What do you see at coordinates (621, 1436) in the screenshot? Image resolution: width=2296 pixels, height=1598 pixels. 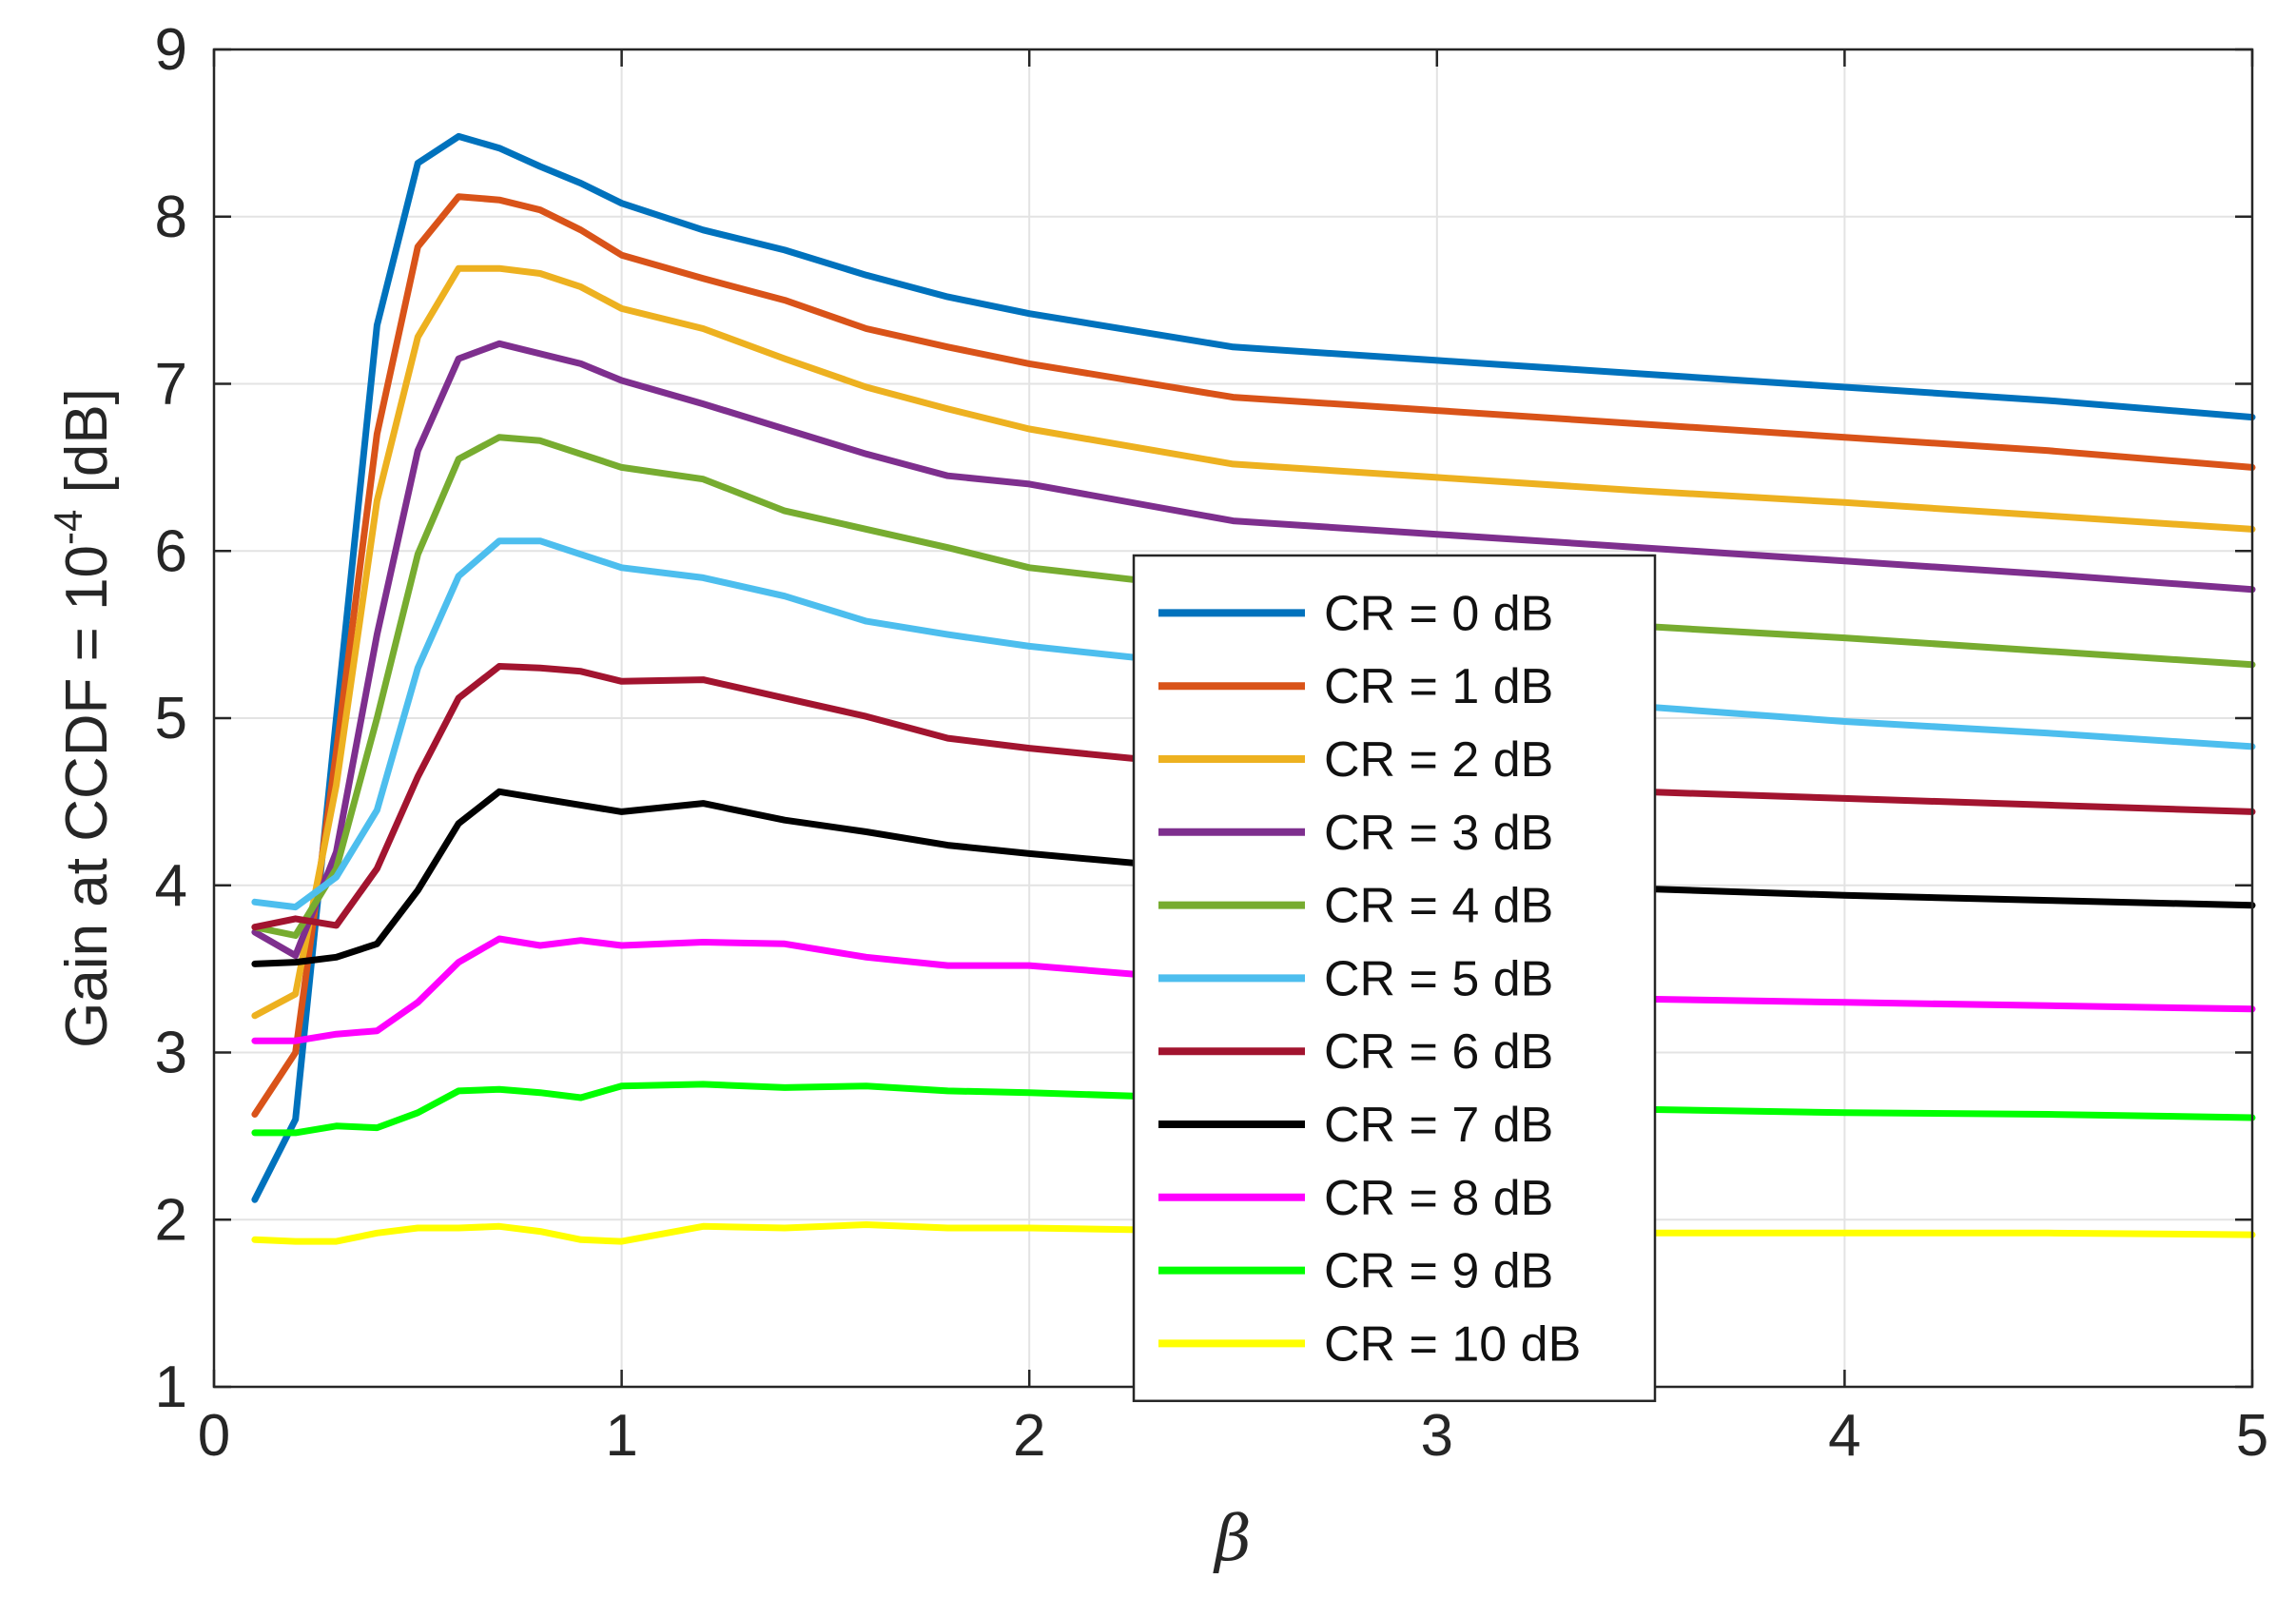 I see `x-tick-label: 1` at bounding box center [621, 1436].